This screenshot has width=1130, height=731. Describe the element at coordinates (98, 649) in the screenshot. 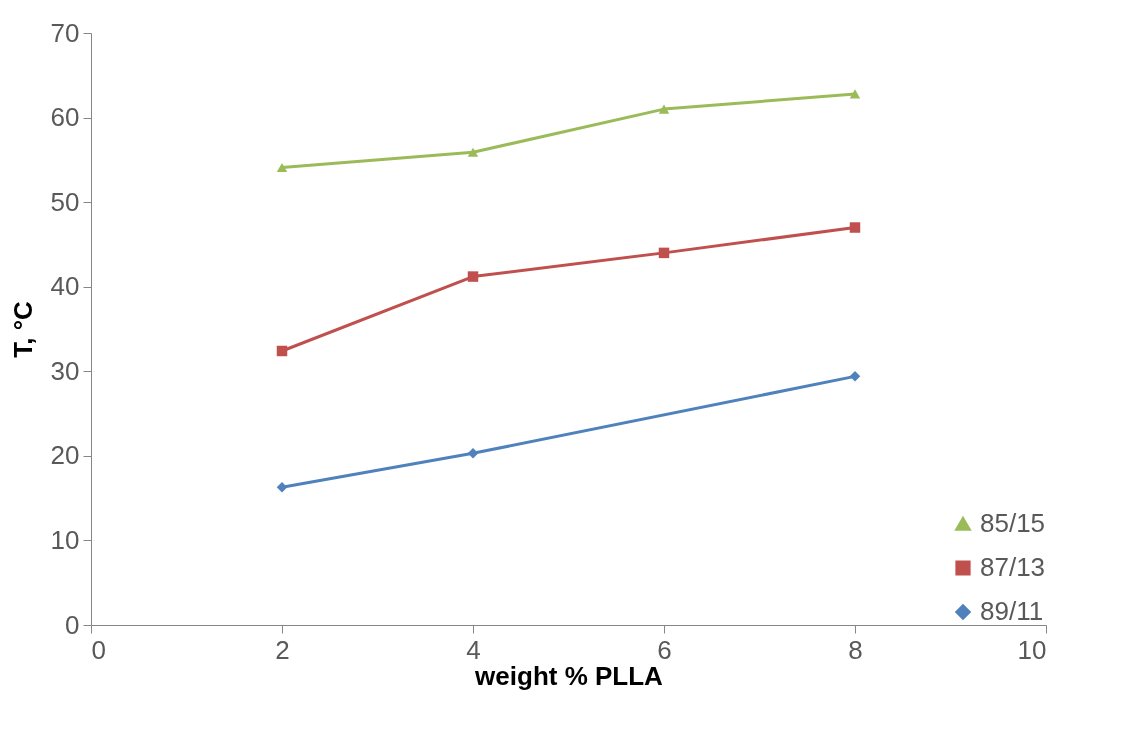

I see `x-tick-label: 0` at that location.